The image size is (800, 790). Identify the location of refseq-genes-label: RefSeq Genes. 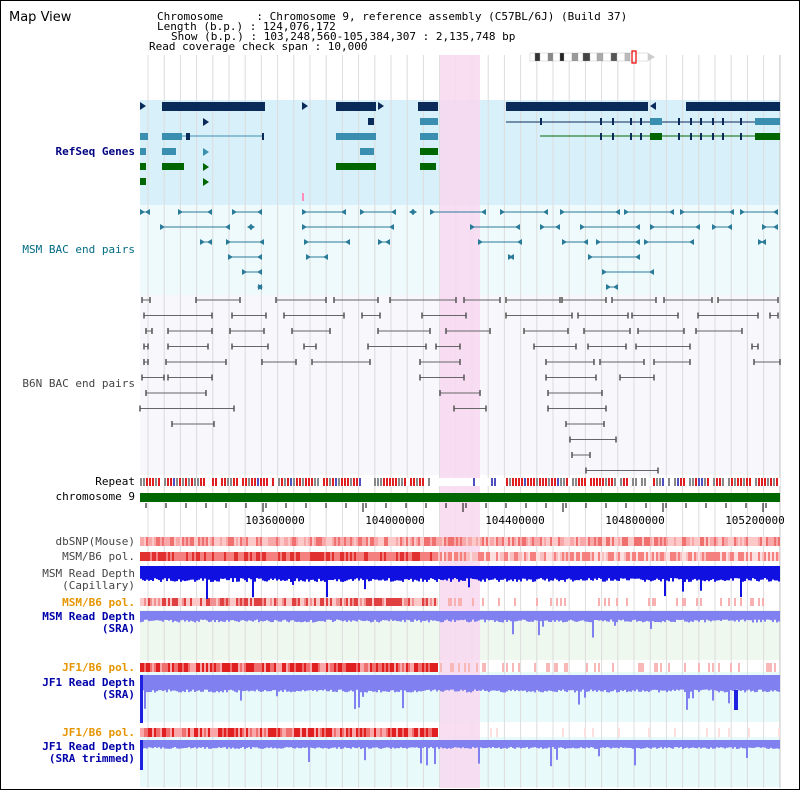
(95, 151).